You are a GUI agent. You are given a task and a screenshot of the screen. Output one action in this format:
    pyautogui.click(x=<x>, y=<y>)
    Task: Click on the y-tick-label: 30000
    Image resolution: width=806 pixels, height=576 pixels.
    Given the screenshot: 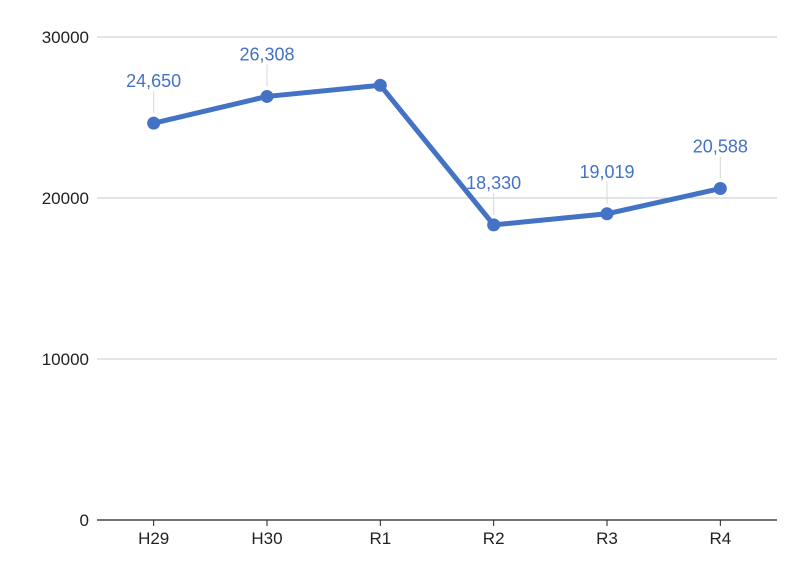 What is the action you would take?
    pyautogui.click(x=65, y=37)
    